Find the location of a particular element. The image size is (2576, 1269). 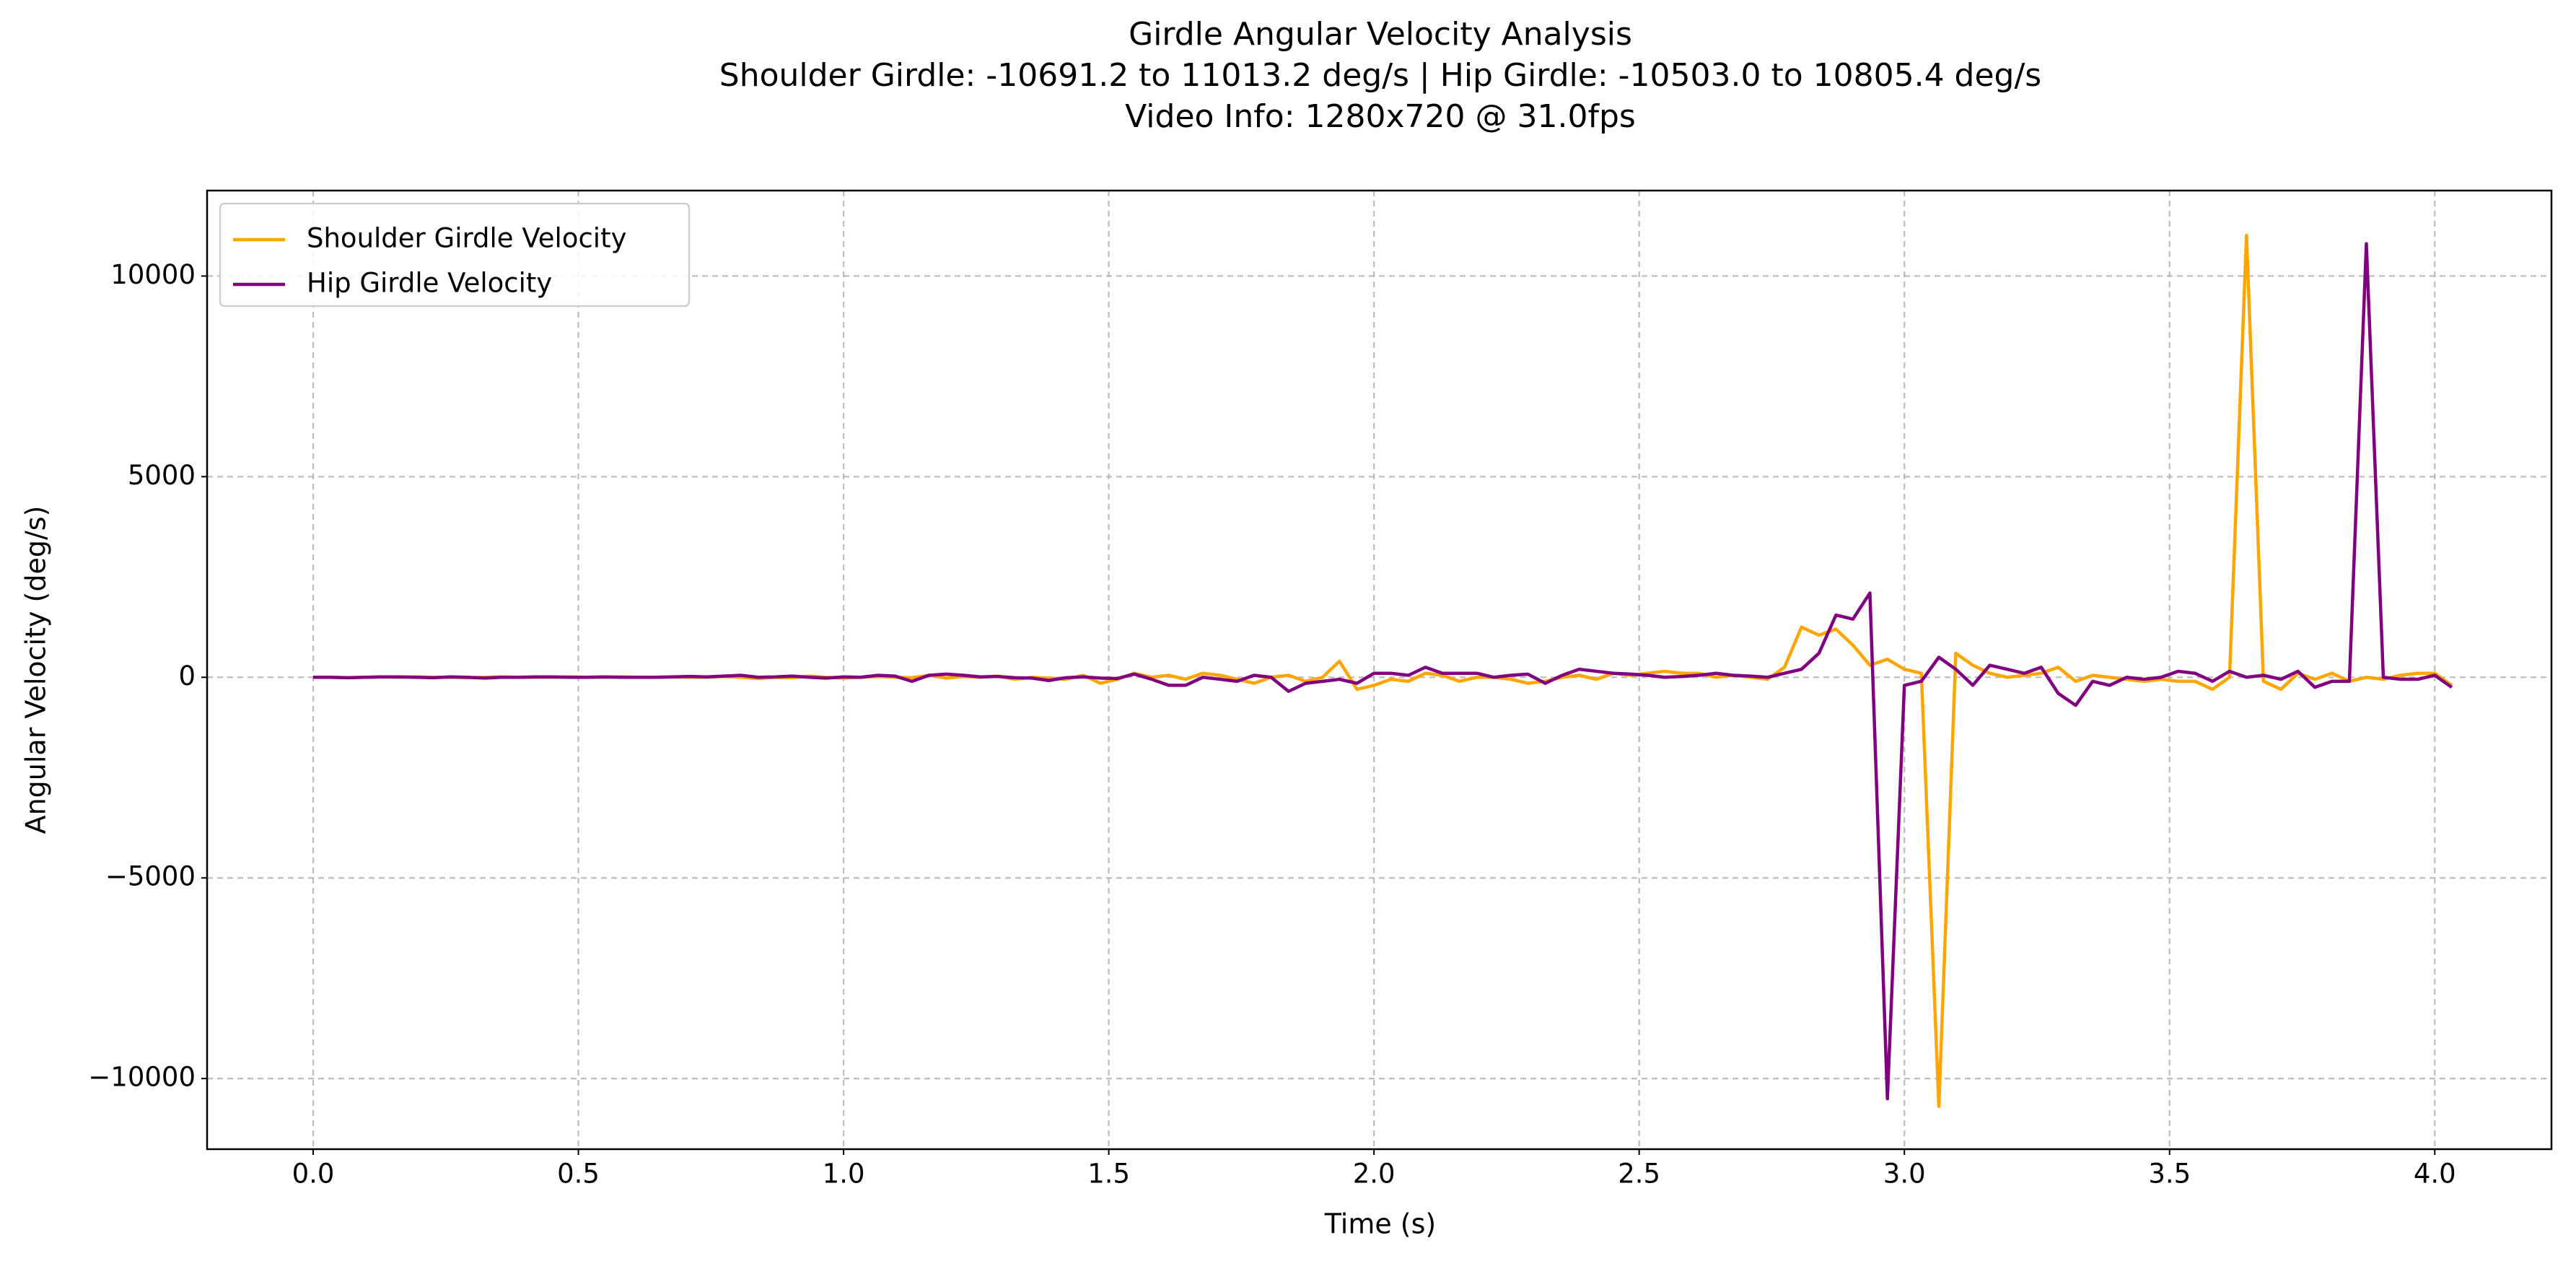

y-tick-label: 10000 is located at coordinates (153, 274).